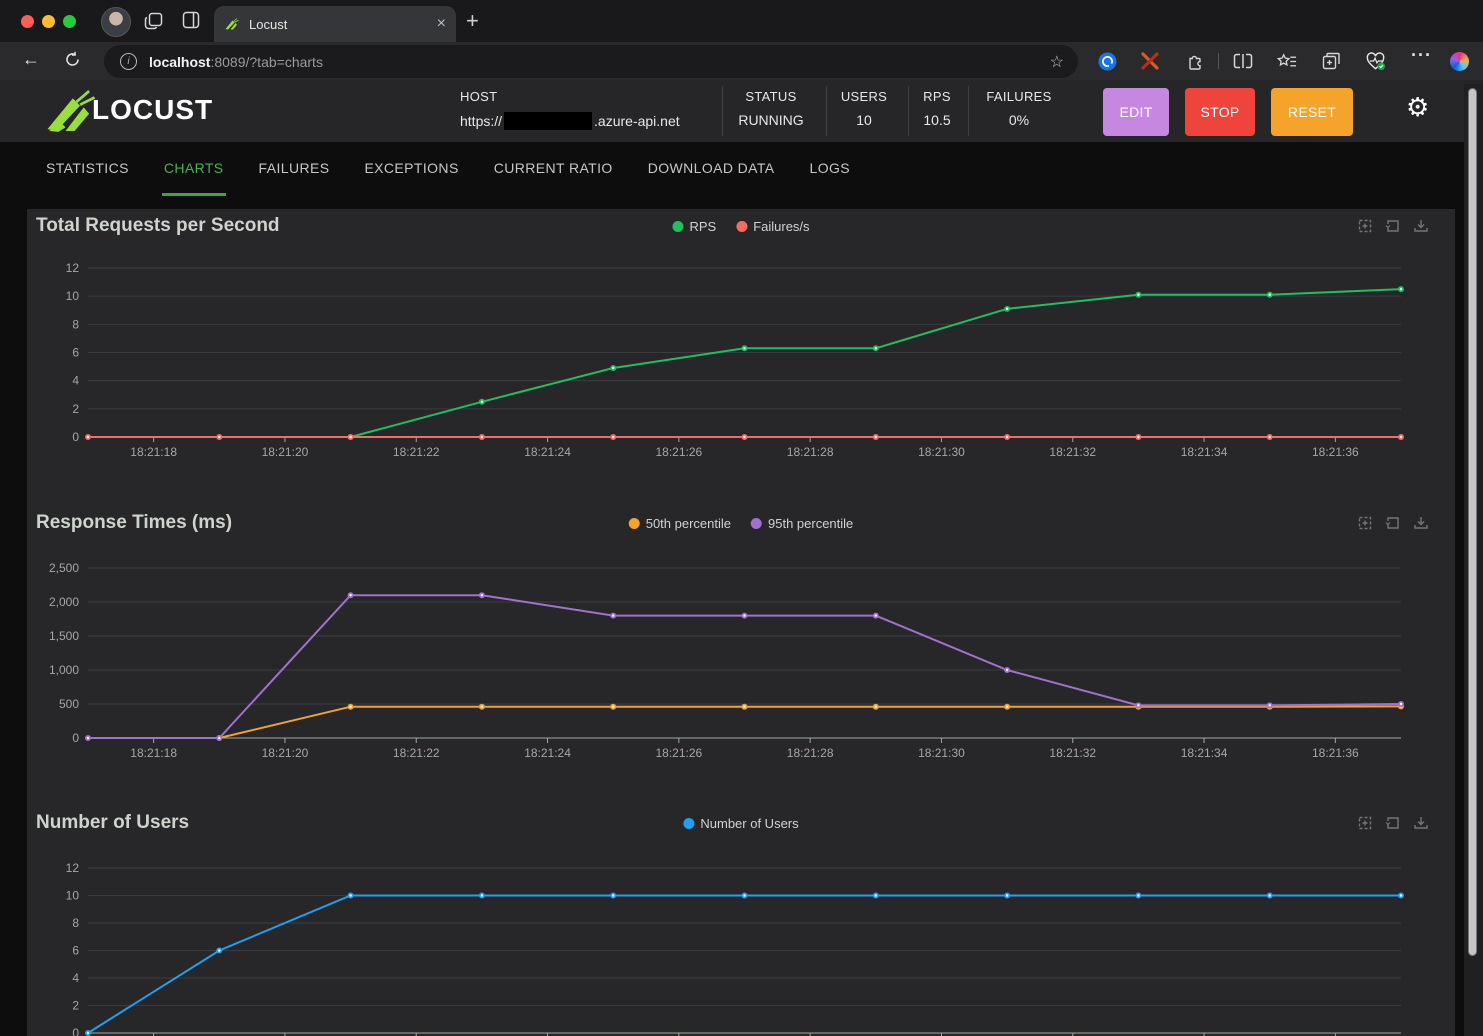 The width and height of the screenshot is (1483, 1036). Describe the element at coordinates (1136, 112) in the screenshot. I see `edit-button: EDIT` at that location.